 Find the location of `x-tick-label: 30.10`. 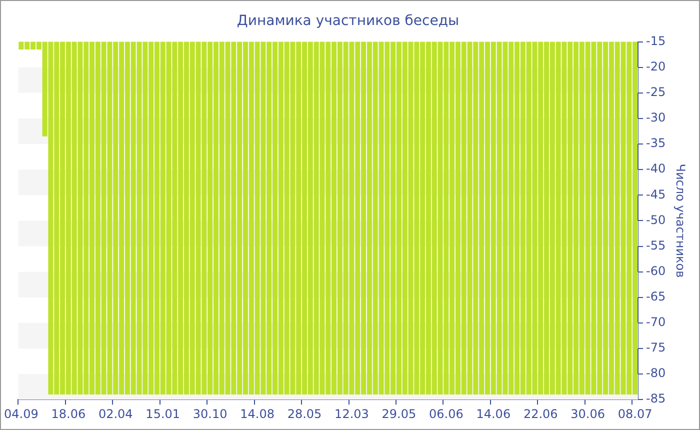

x-tick-label: 30.10 is located at coordinates (210, 413).